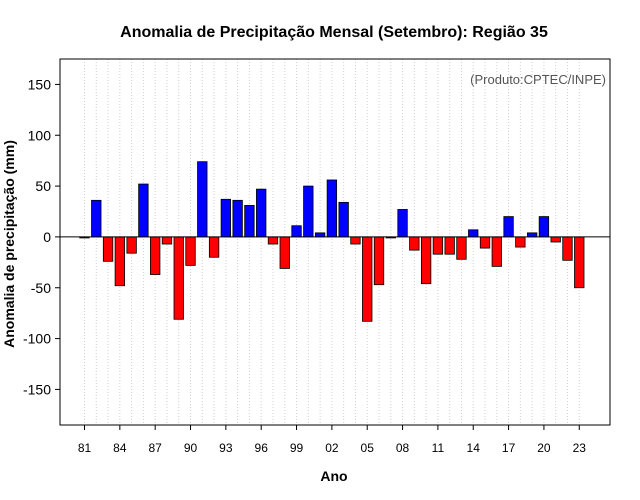 The image size is (640, 500). I want to click on x-tick-label: 11, so click(438, 448).